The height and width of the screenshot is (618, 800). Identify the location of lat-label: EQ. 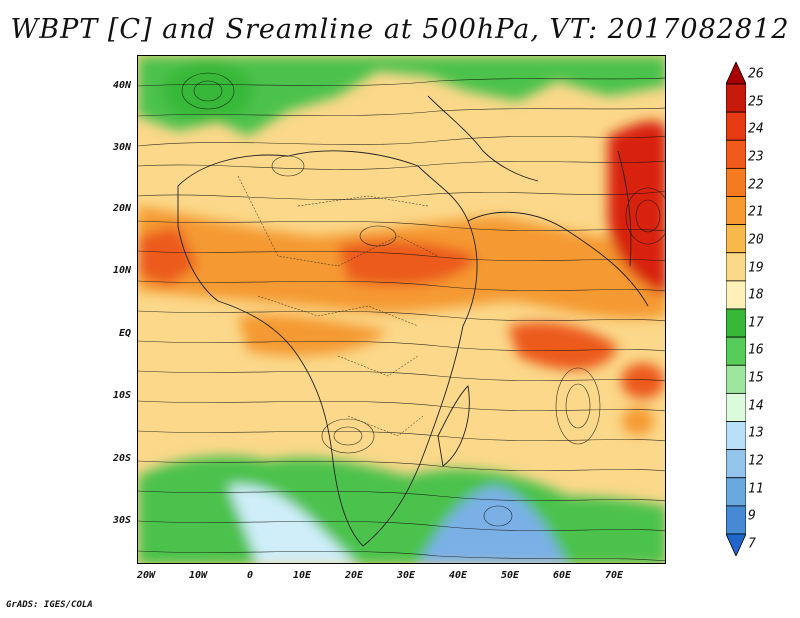
(124, 333).